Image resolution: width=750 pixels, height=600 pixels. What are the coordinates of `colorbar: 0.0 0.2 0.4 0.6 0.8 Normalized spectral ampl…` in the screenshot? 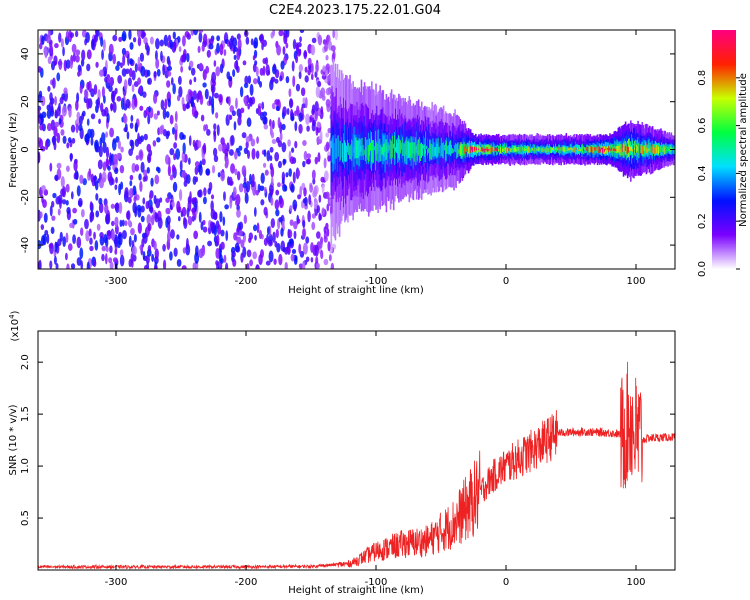 It's located at (723, 153).